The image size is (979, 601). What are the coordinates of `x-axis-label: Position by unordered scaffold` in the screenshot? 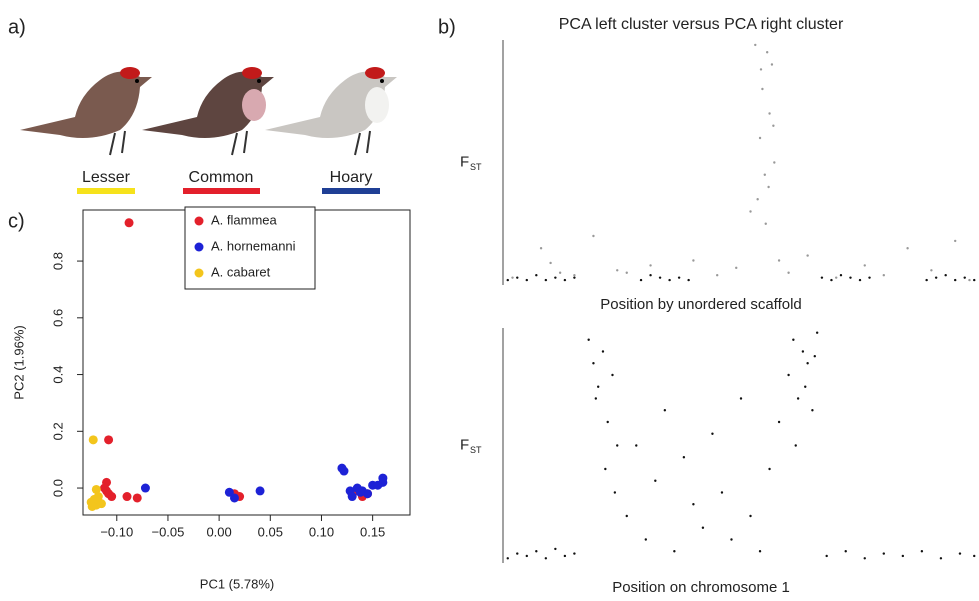 It's located at (701, 304).